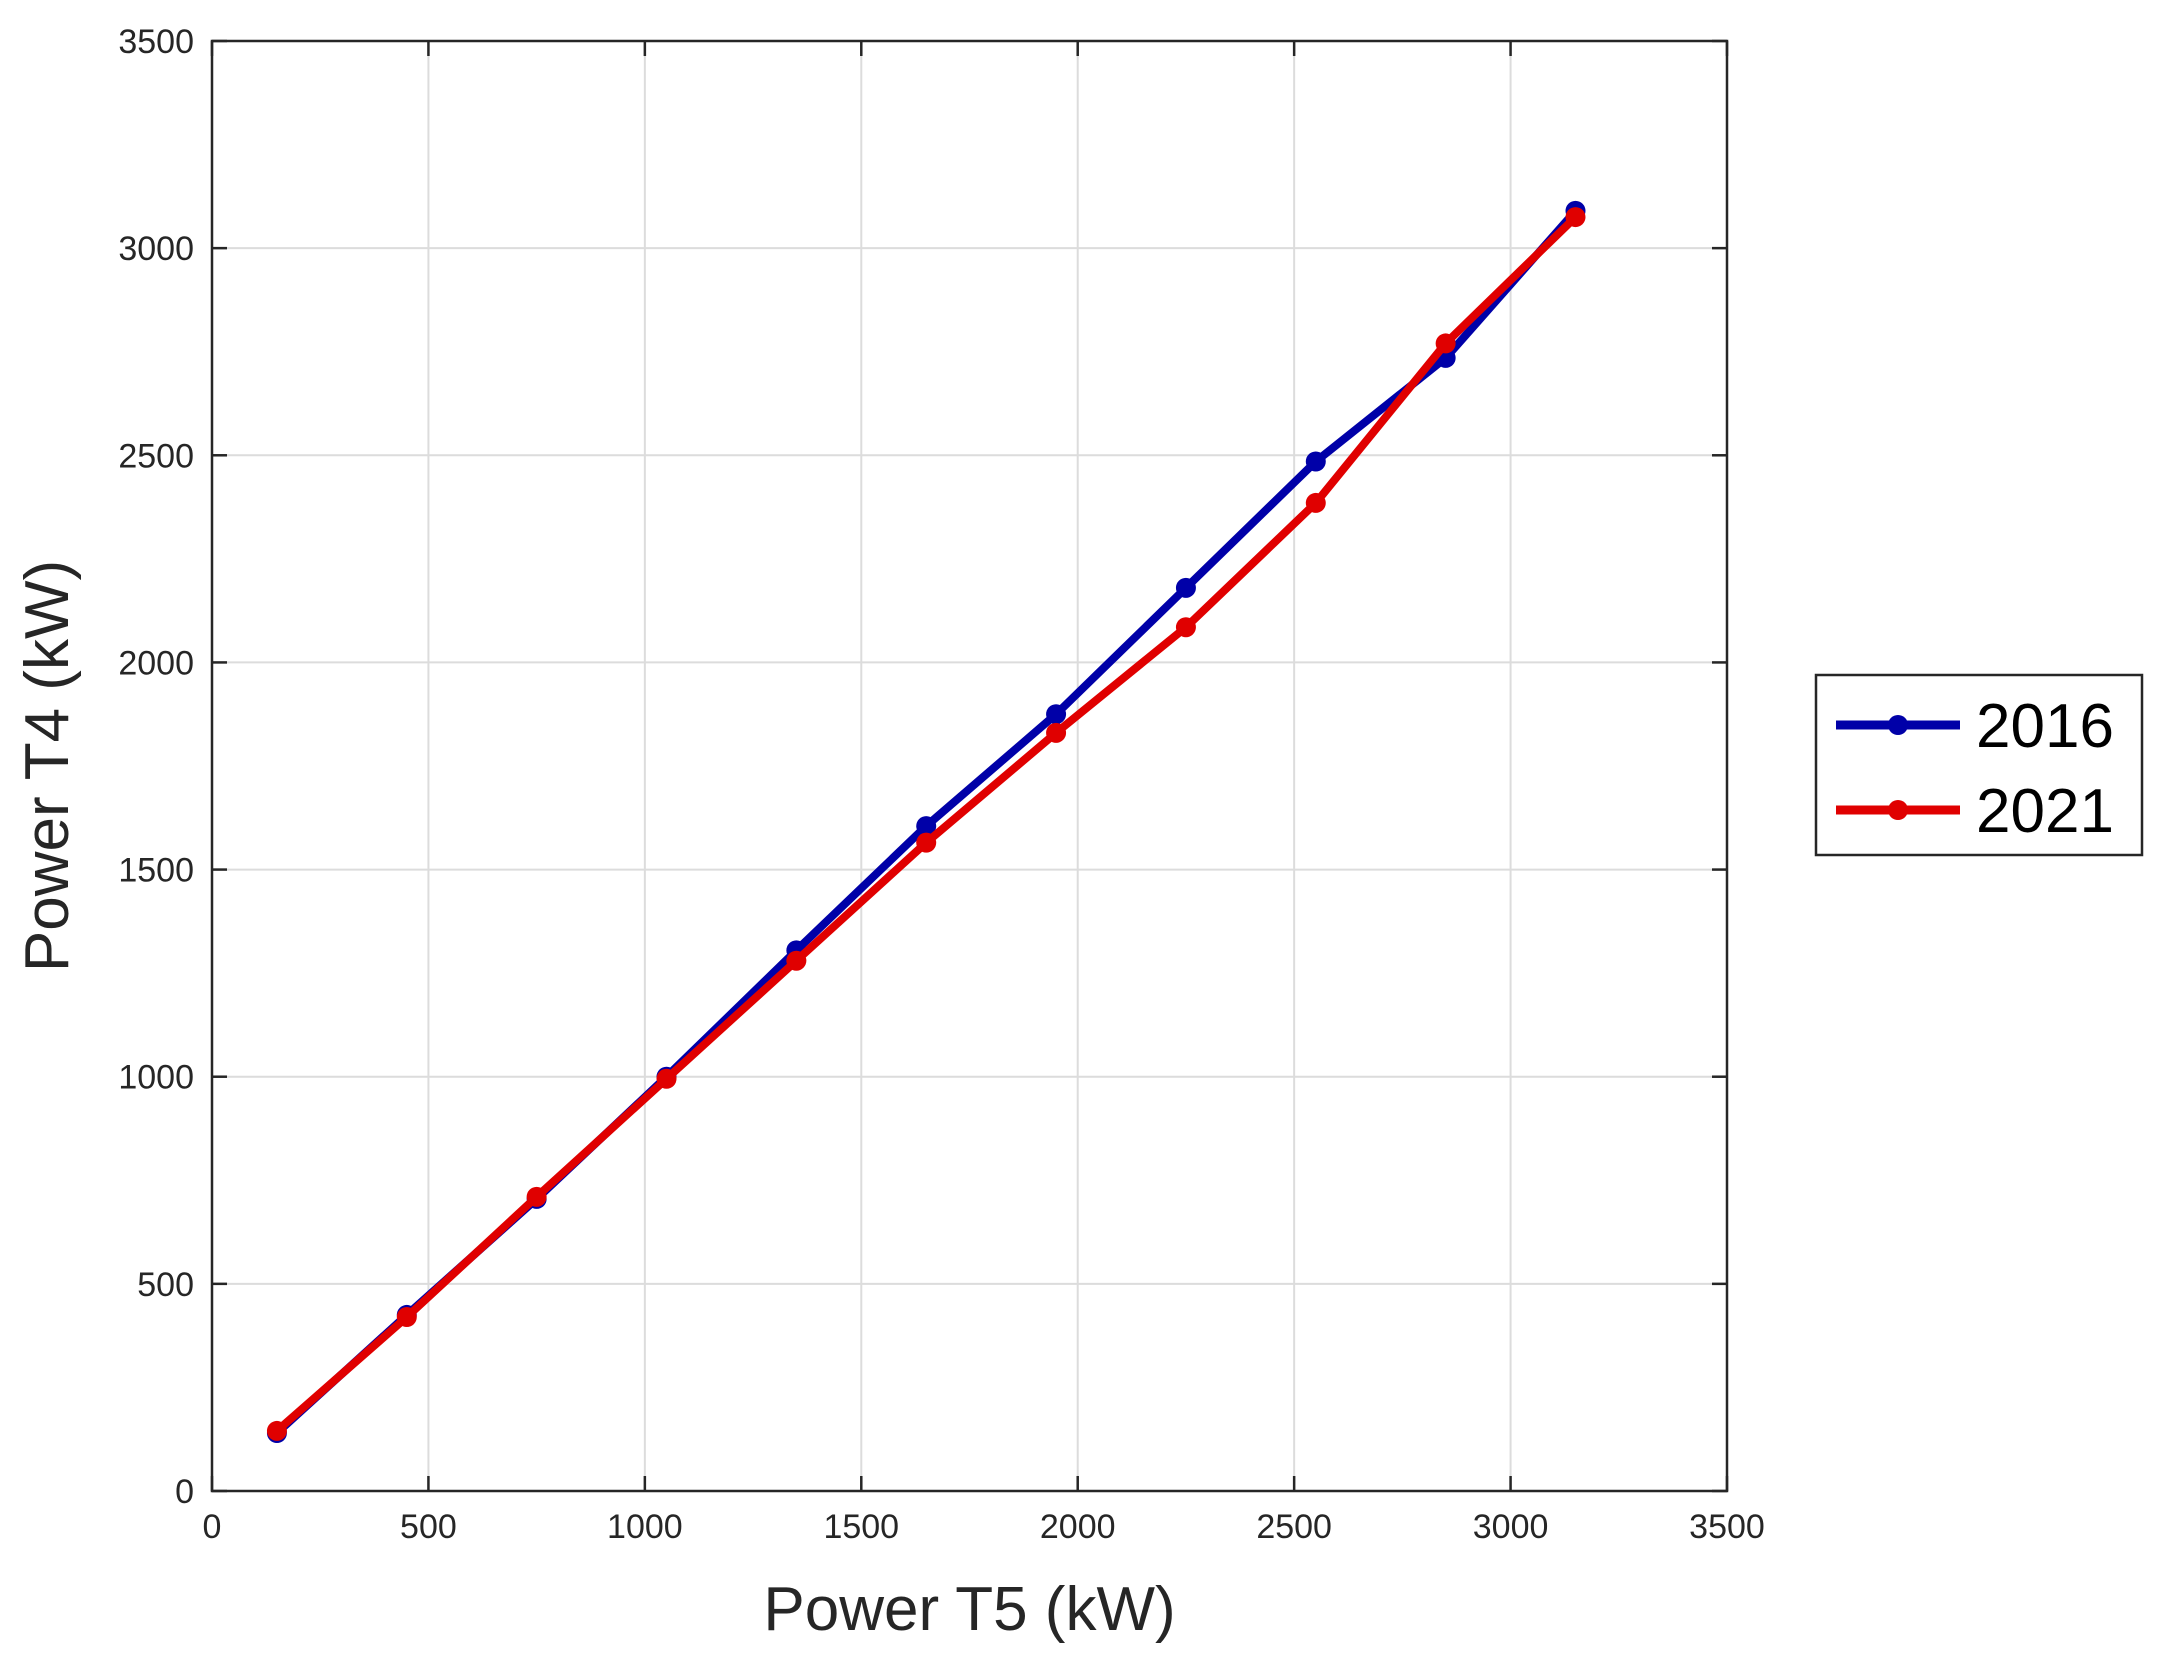  What do you see at coordinates (156, 871) in the screenshot?
I see `y-tick-label: 1500` at bounding box center [156, 871].